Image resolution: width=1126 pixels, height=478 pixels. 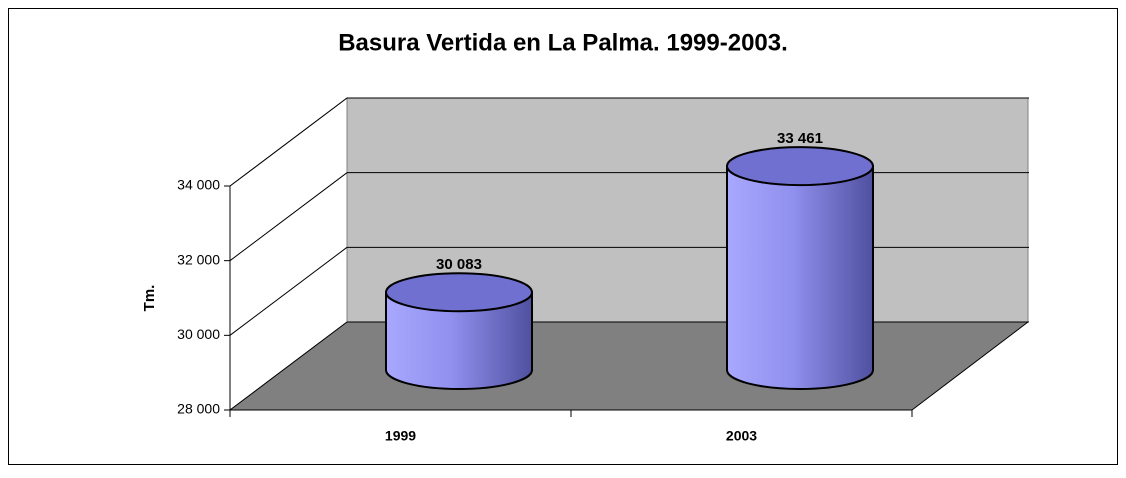 What do you see at coordinates (149, 298) in the screenshot?
I see `y-axis-label: Tm.` at bounding box center [149, 298].